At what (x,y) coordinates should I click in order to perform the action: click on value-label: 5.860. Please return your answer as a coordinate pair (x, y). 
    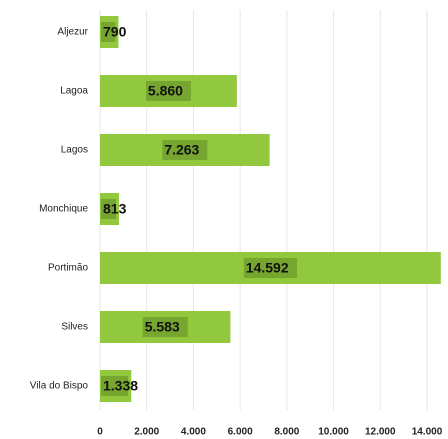
    Looking at the image, I should click on (165, 91).